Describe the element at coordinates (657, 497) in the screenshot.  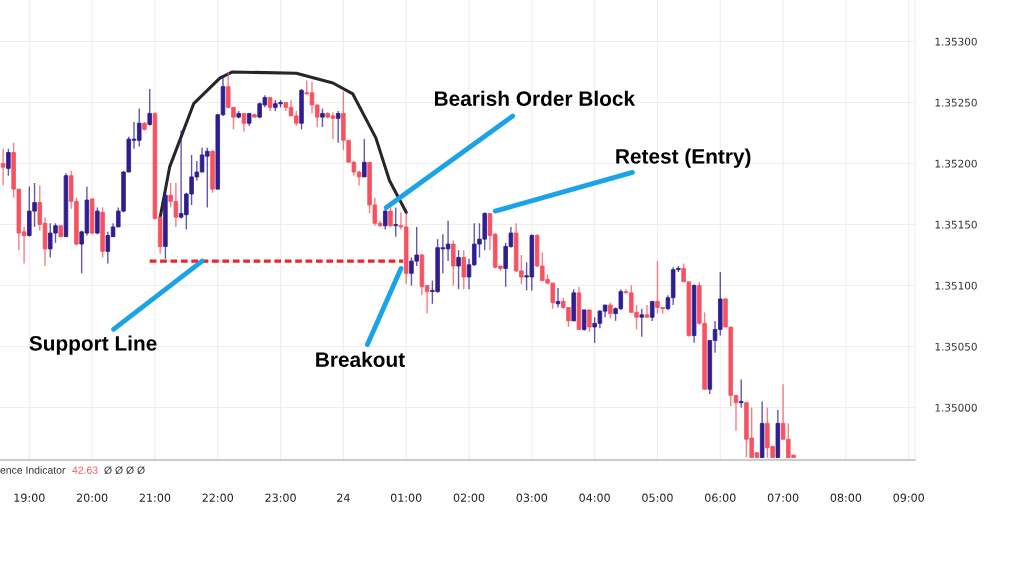
I see `x-tick-label: 05:00` at that location.